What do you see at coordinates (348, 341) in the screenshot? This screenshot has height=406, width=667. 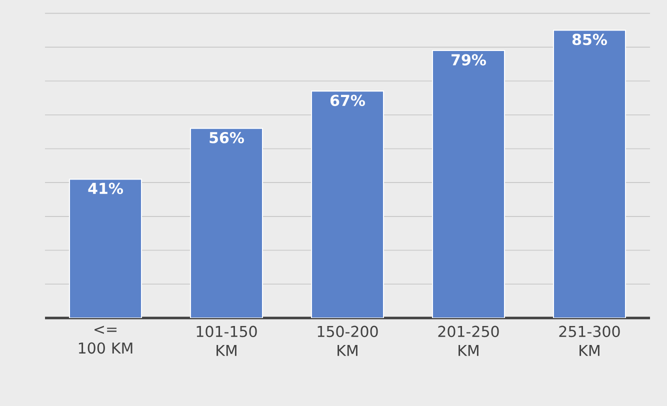 I see `x-tick-label: 150-200 KM` at bounding box center [348, 341].